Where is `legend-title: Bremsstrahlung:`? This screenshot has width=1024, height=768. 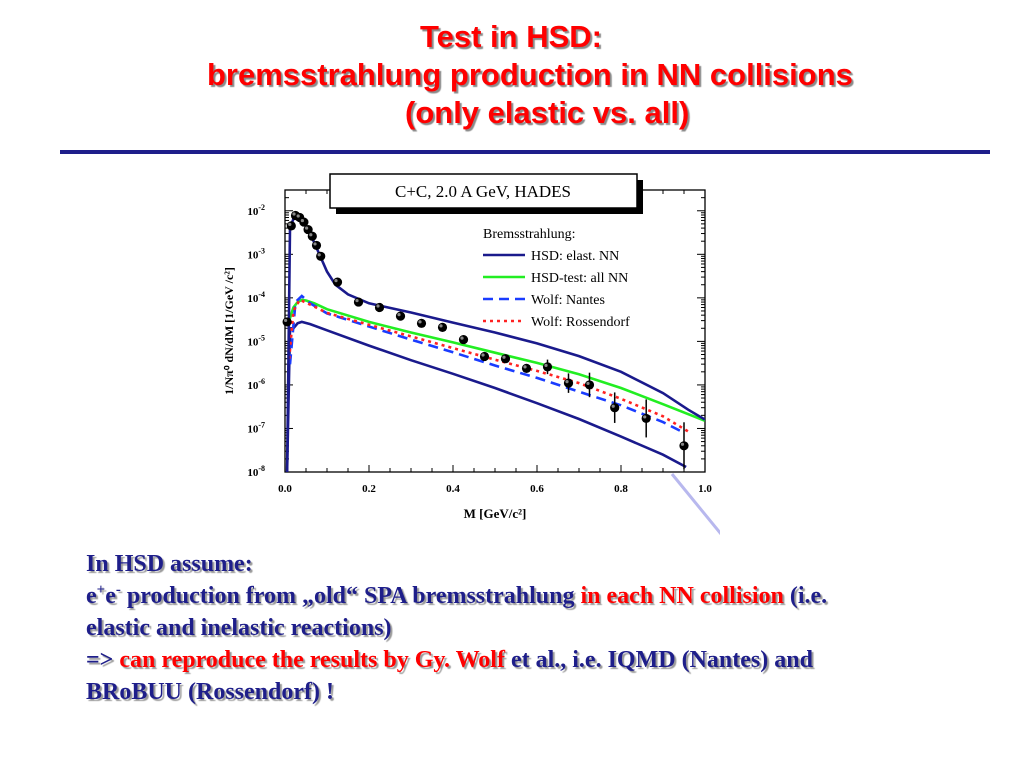 legend-title: Bremsstrahlung: is located at coordinates (529, 234).